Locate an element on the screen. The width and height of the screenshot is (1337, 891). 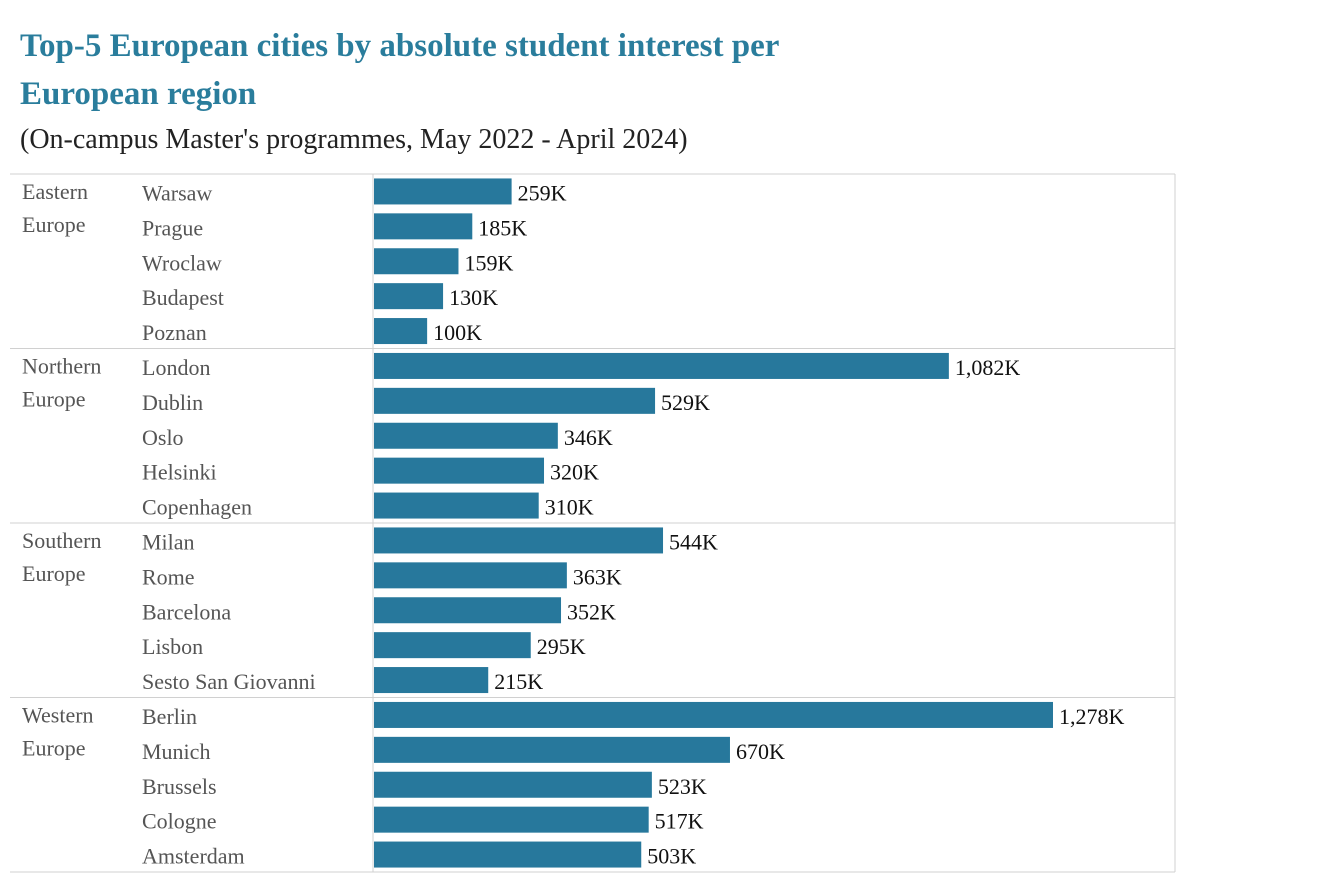
value-label: 130K is located at coordinates (473, 297).